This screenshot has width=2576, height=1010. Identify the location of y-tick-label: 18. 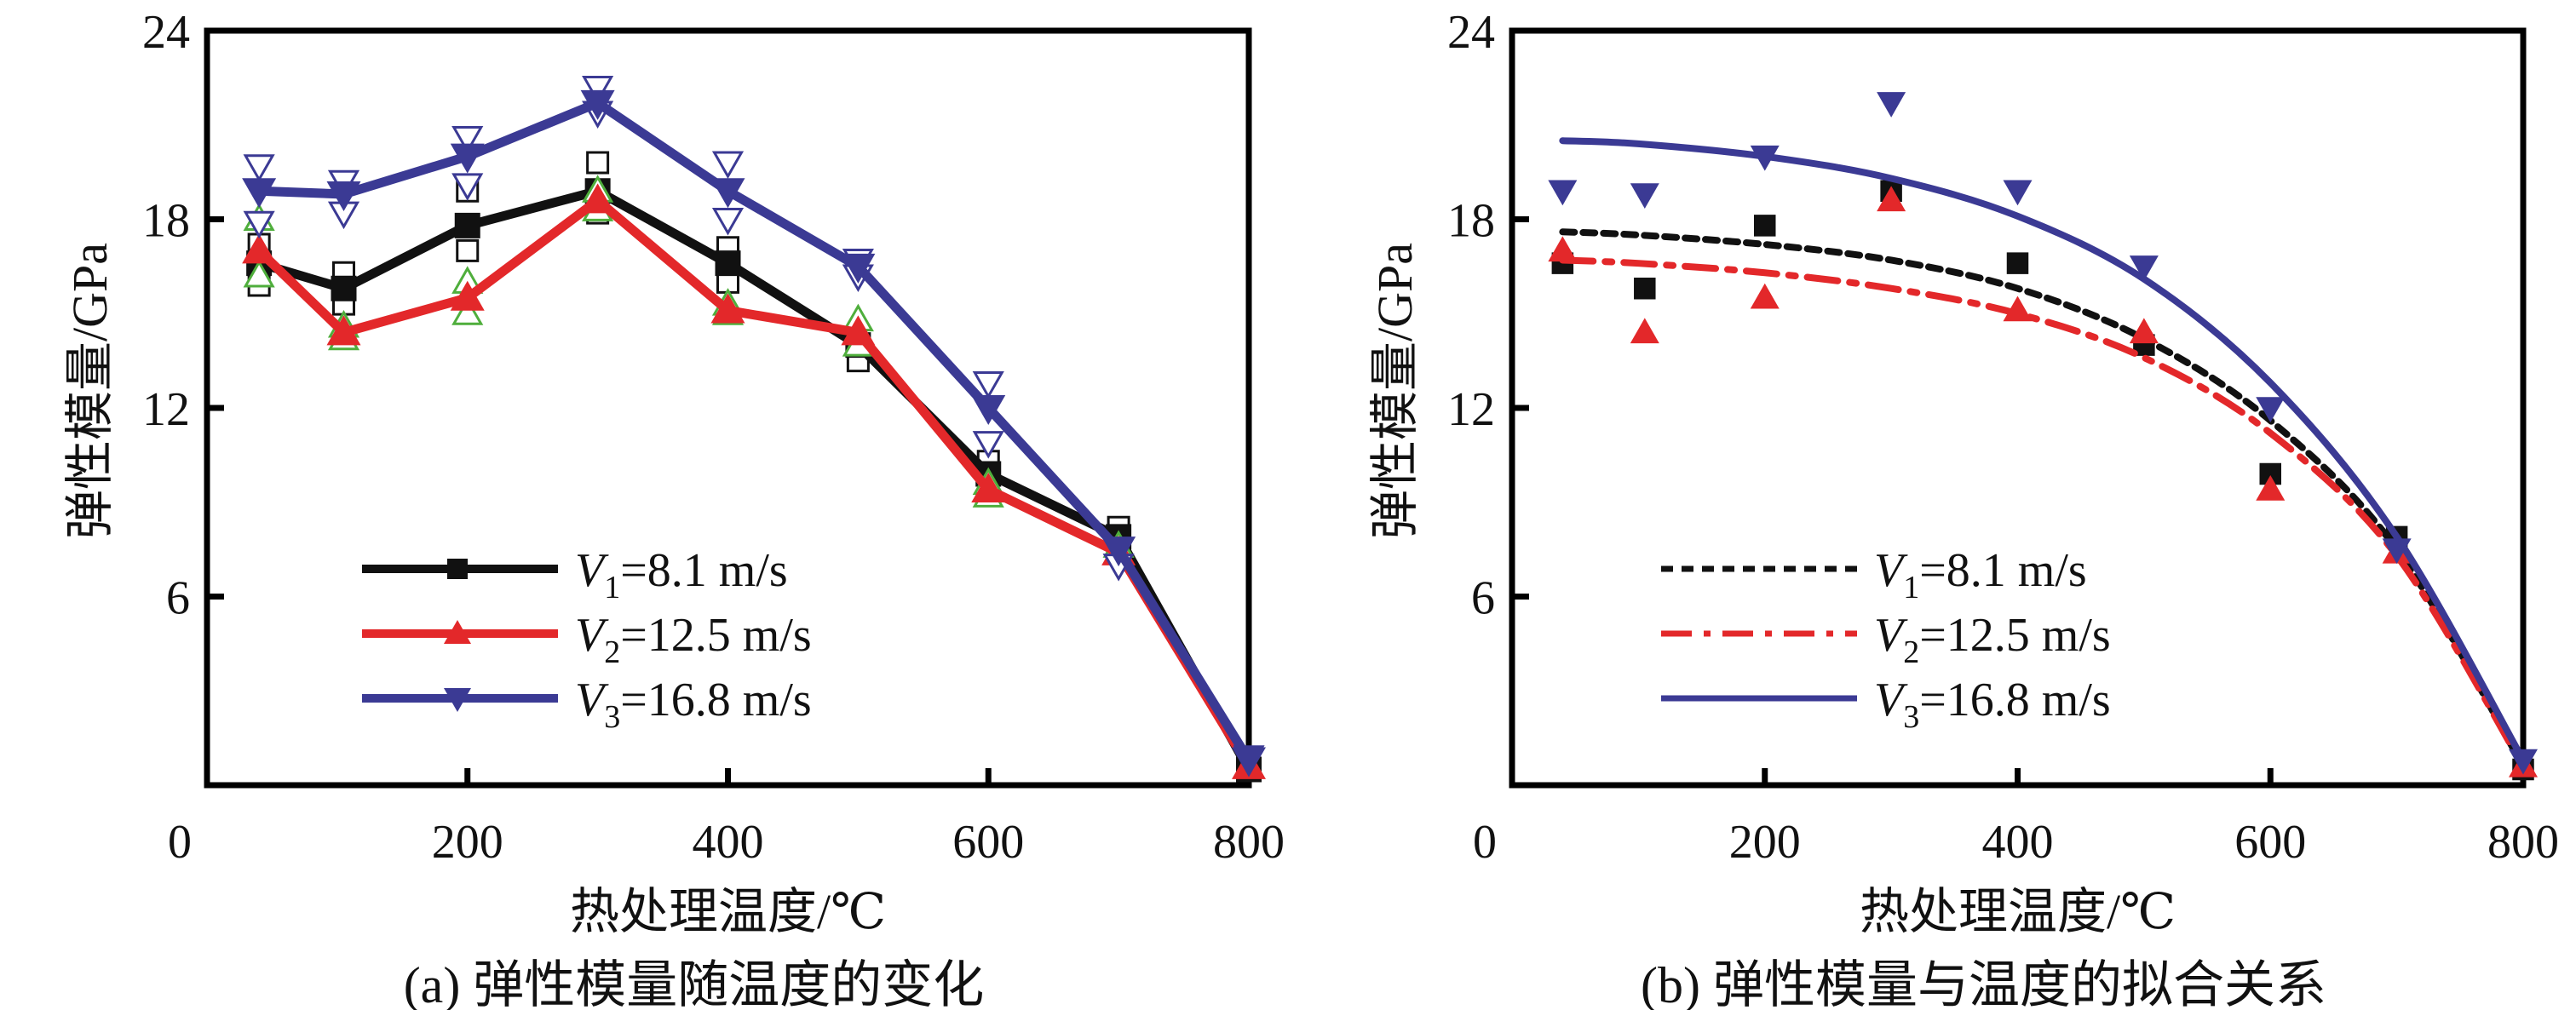
(166, 221).